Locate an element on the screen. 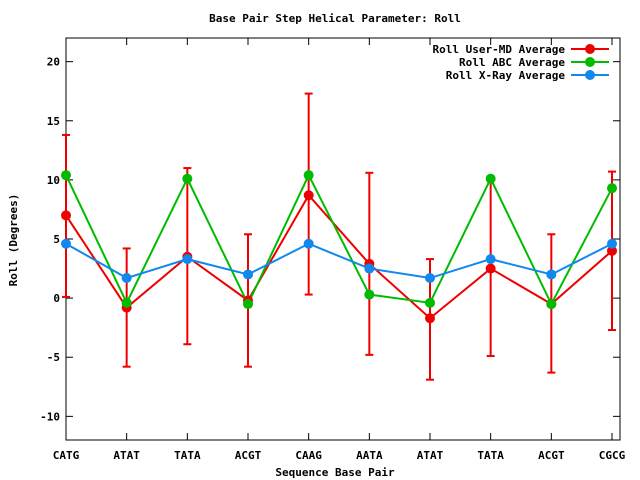 The image size is (640, 480). y-tick-label: 15 is located at coordinates (53, 121).